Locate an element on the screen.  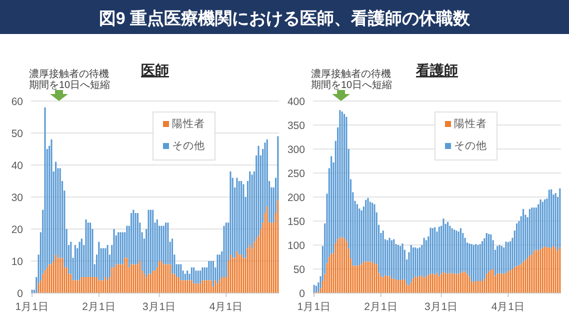
chart-title: 看護師 is located at coordinates (436, 70).